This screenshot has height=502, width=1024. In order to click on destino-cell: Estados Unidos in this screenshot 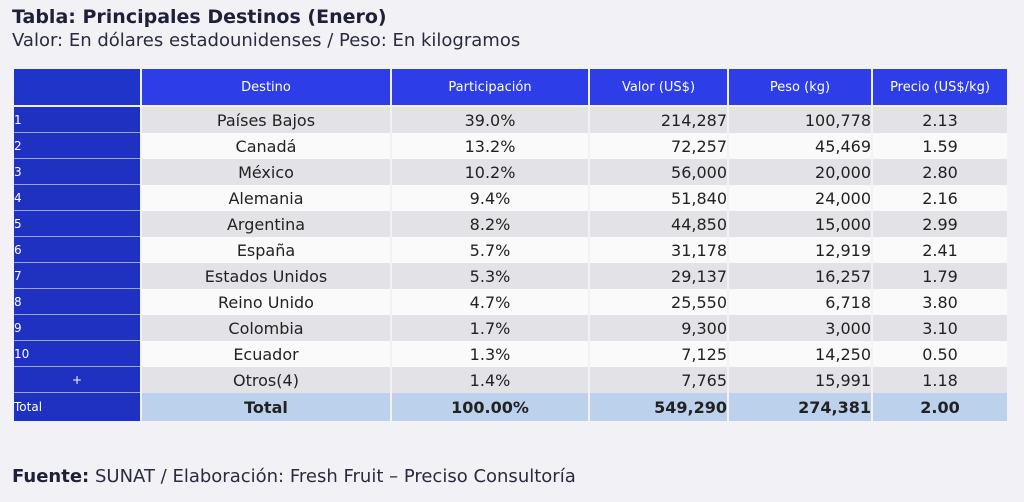, I will do `click(266, 276)`.